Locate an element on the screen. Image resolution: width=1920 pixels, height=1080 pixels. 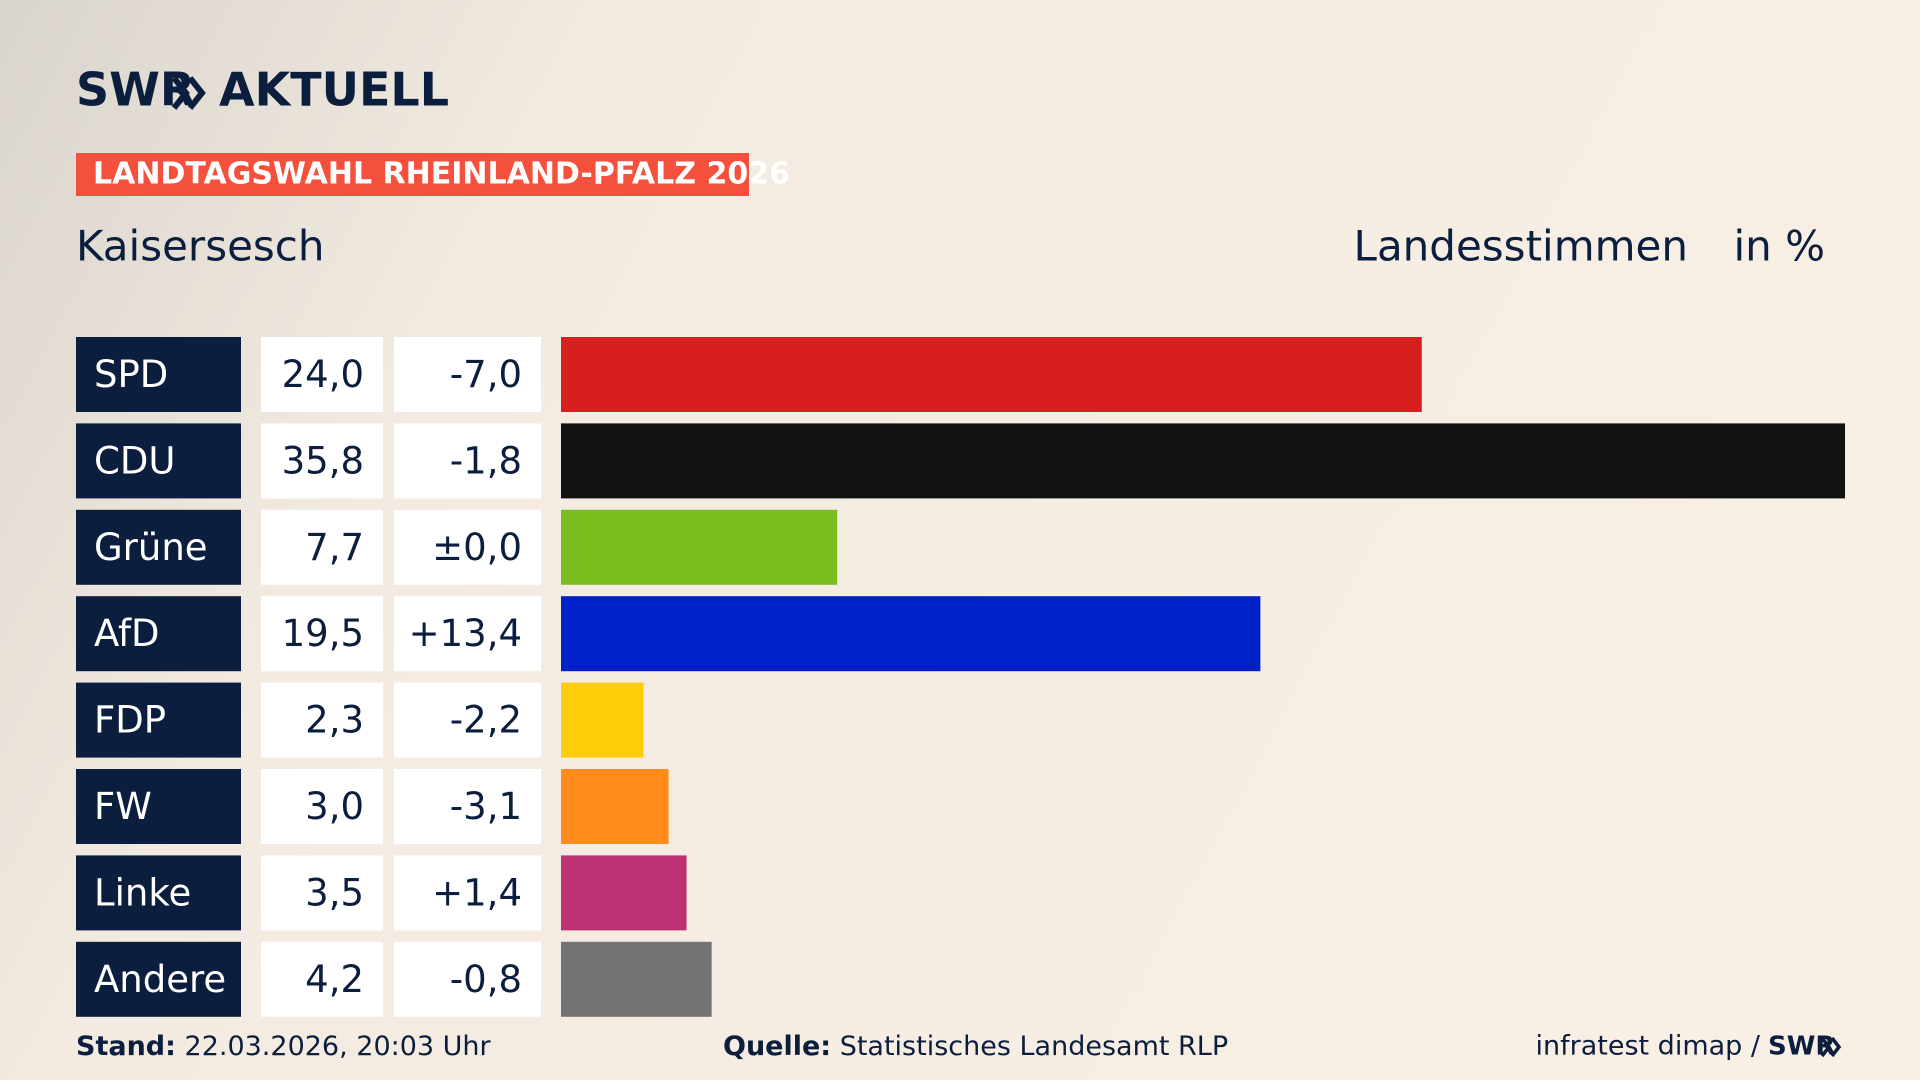
credit: infratest dimap / is located at coordinates (1647, 1046).